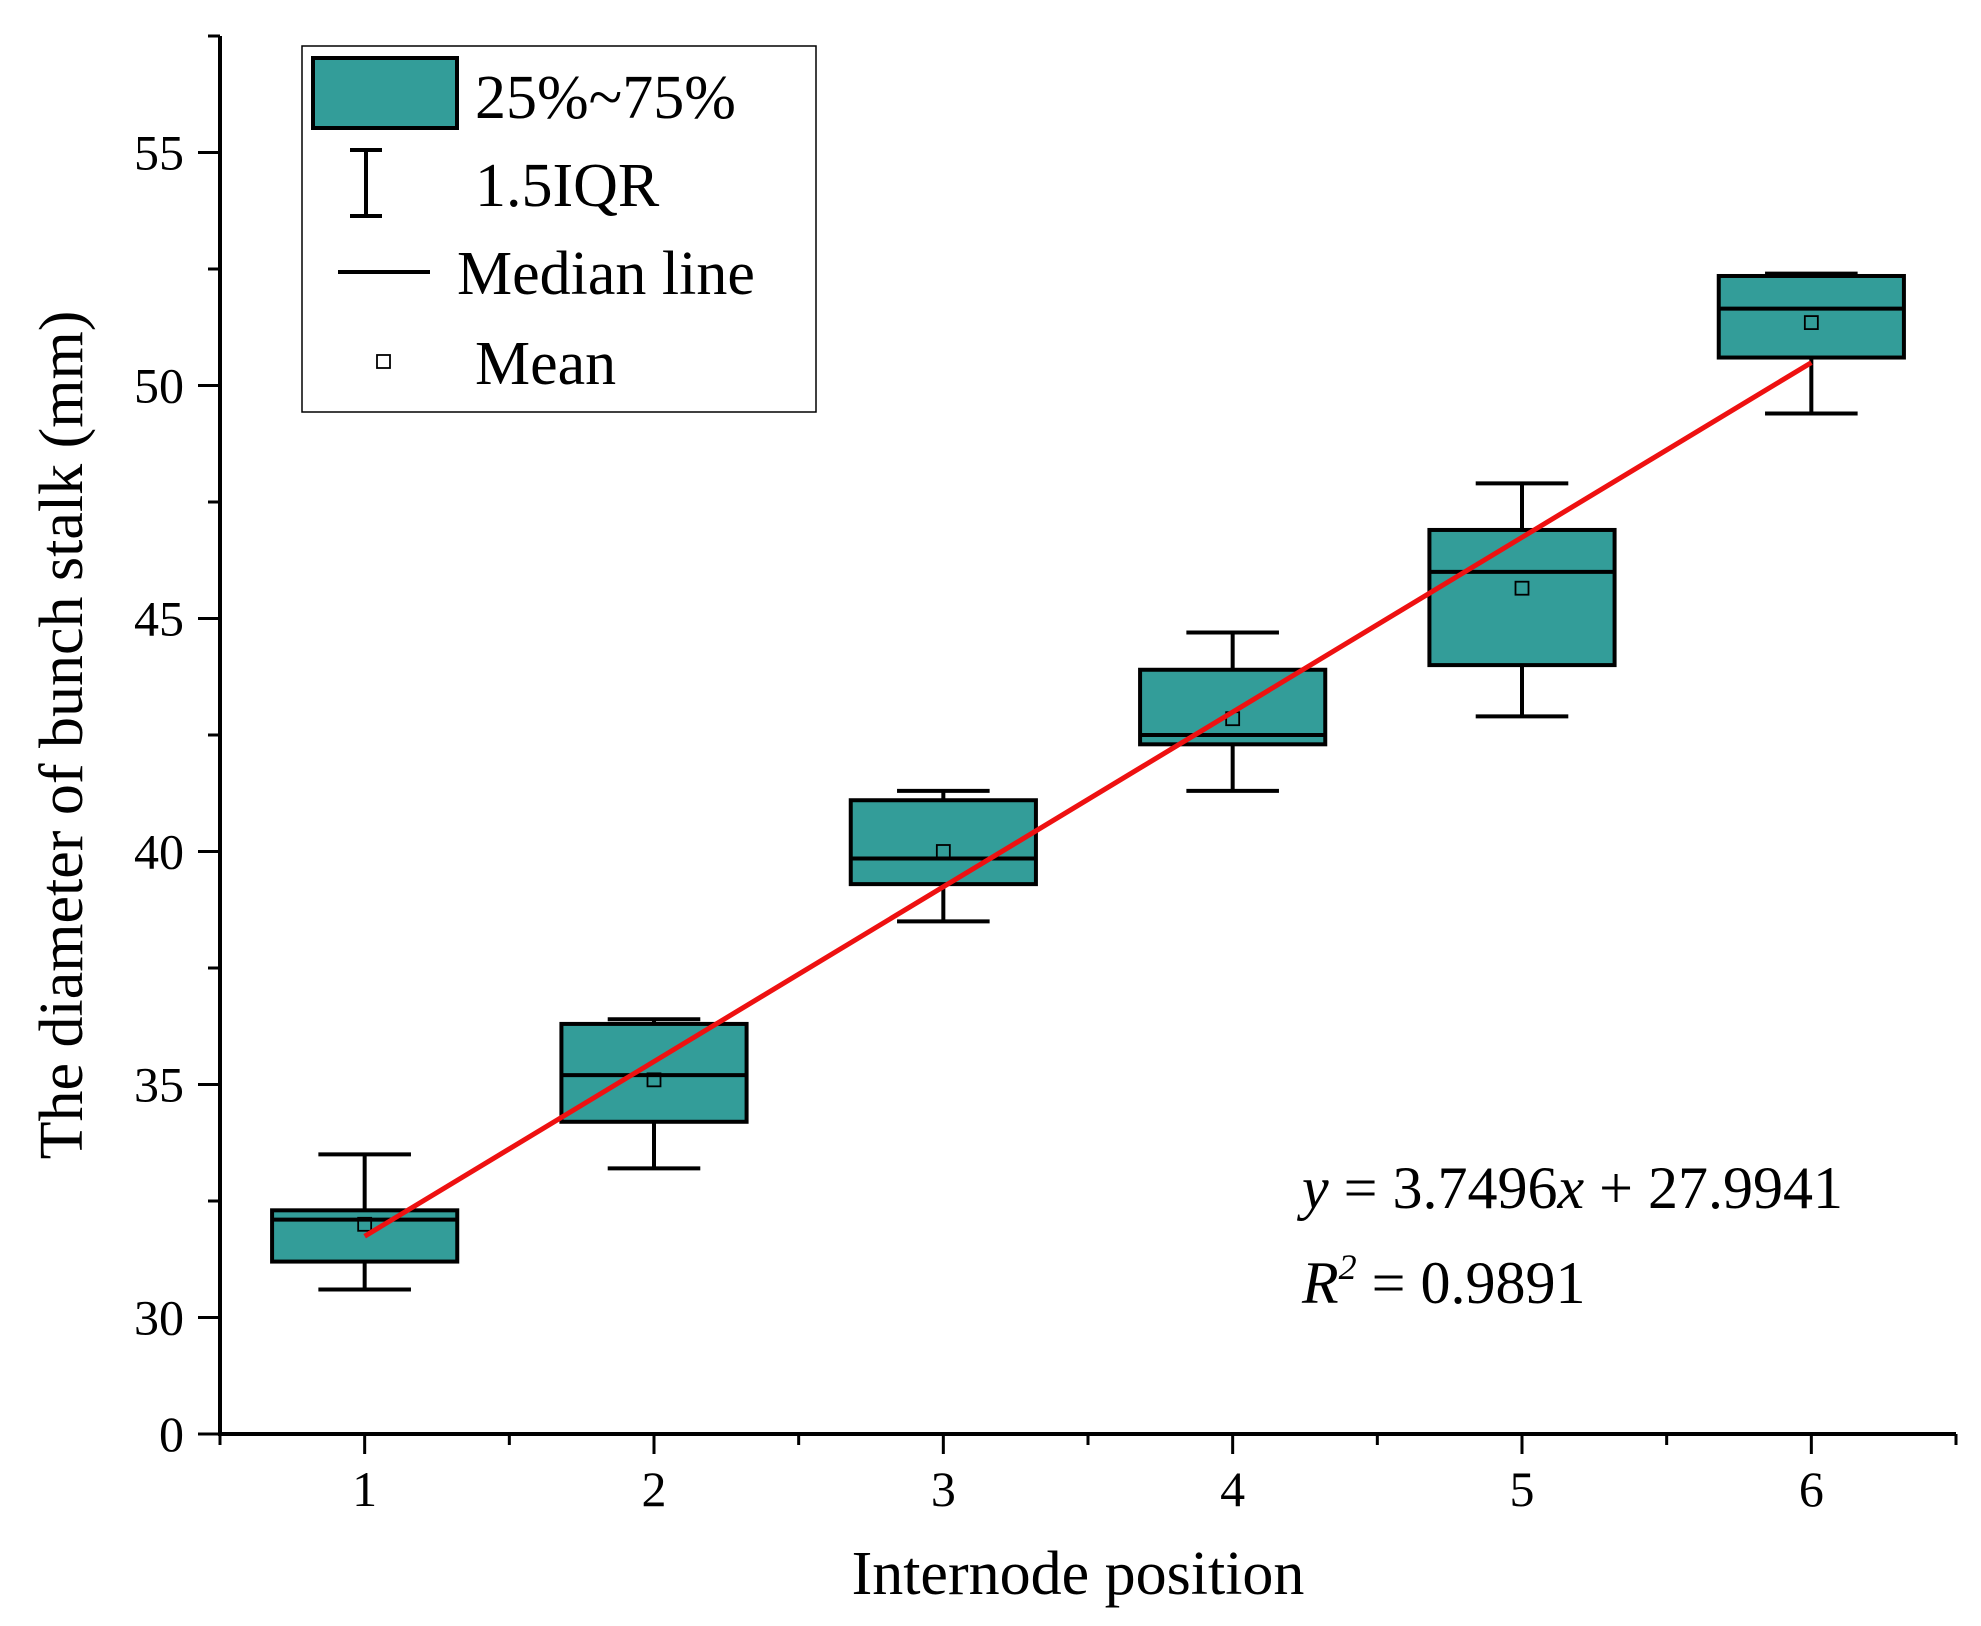 The width and height of the screenshot is (1981, 1626). What do you see at coordinates (943, 842) in the screenshot?
I see `box-3-iqr-rect` at bounding box center [943, 842].